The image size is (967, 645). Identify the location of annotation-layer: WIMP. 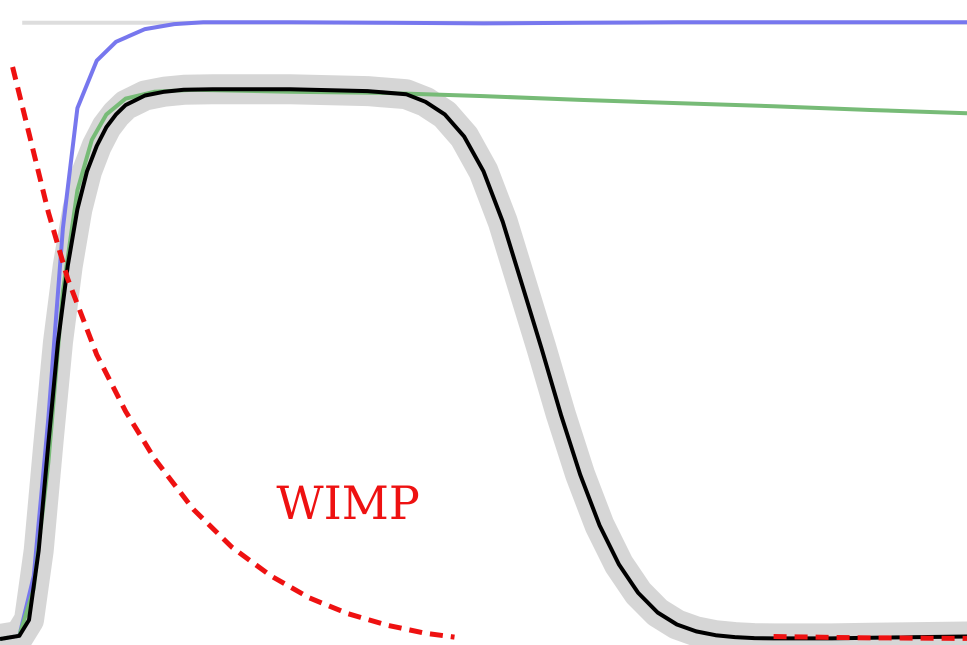
(348, 503).